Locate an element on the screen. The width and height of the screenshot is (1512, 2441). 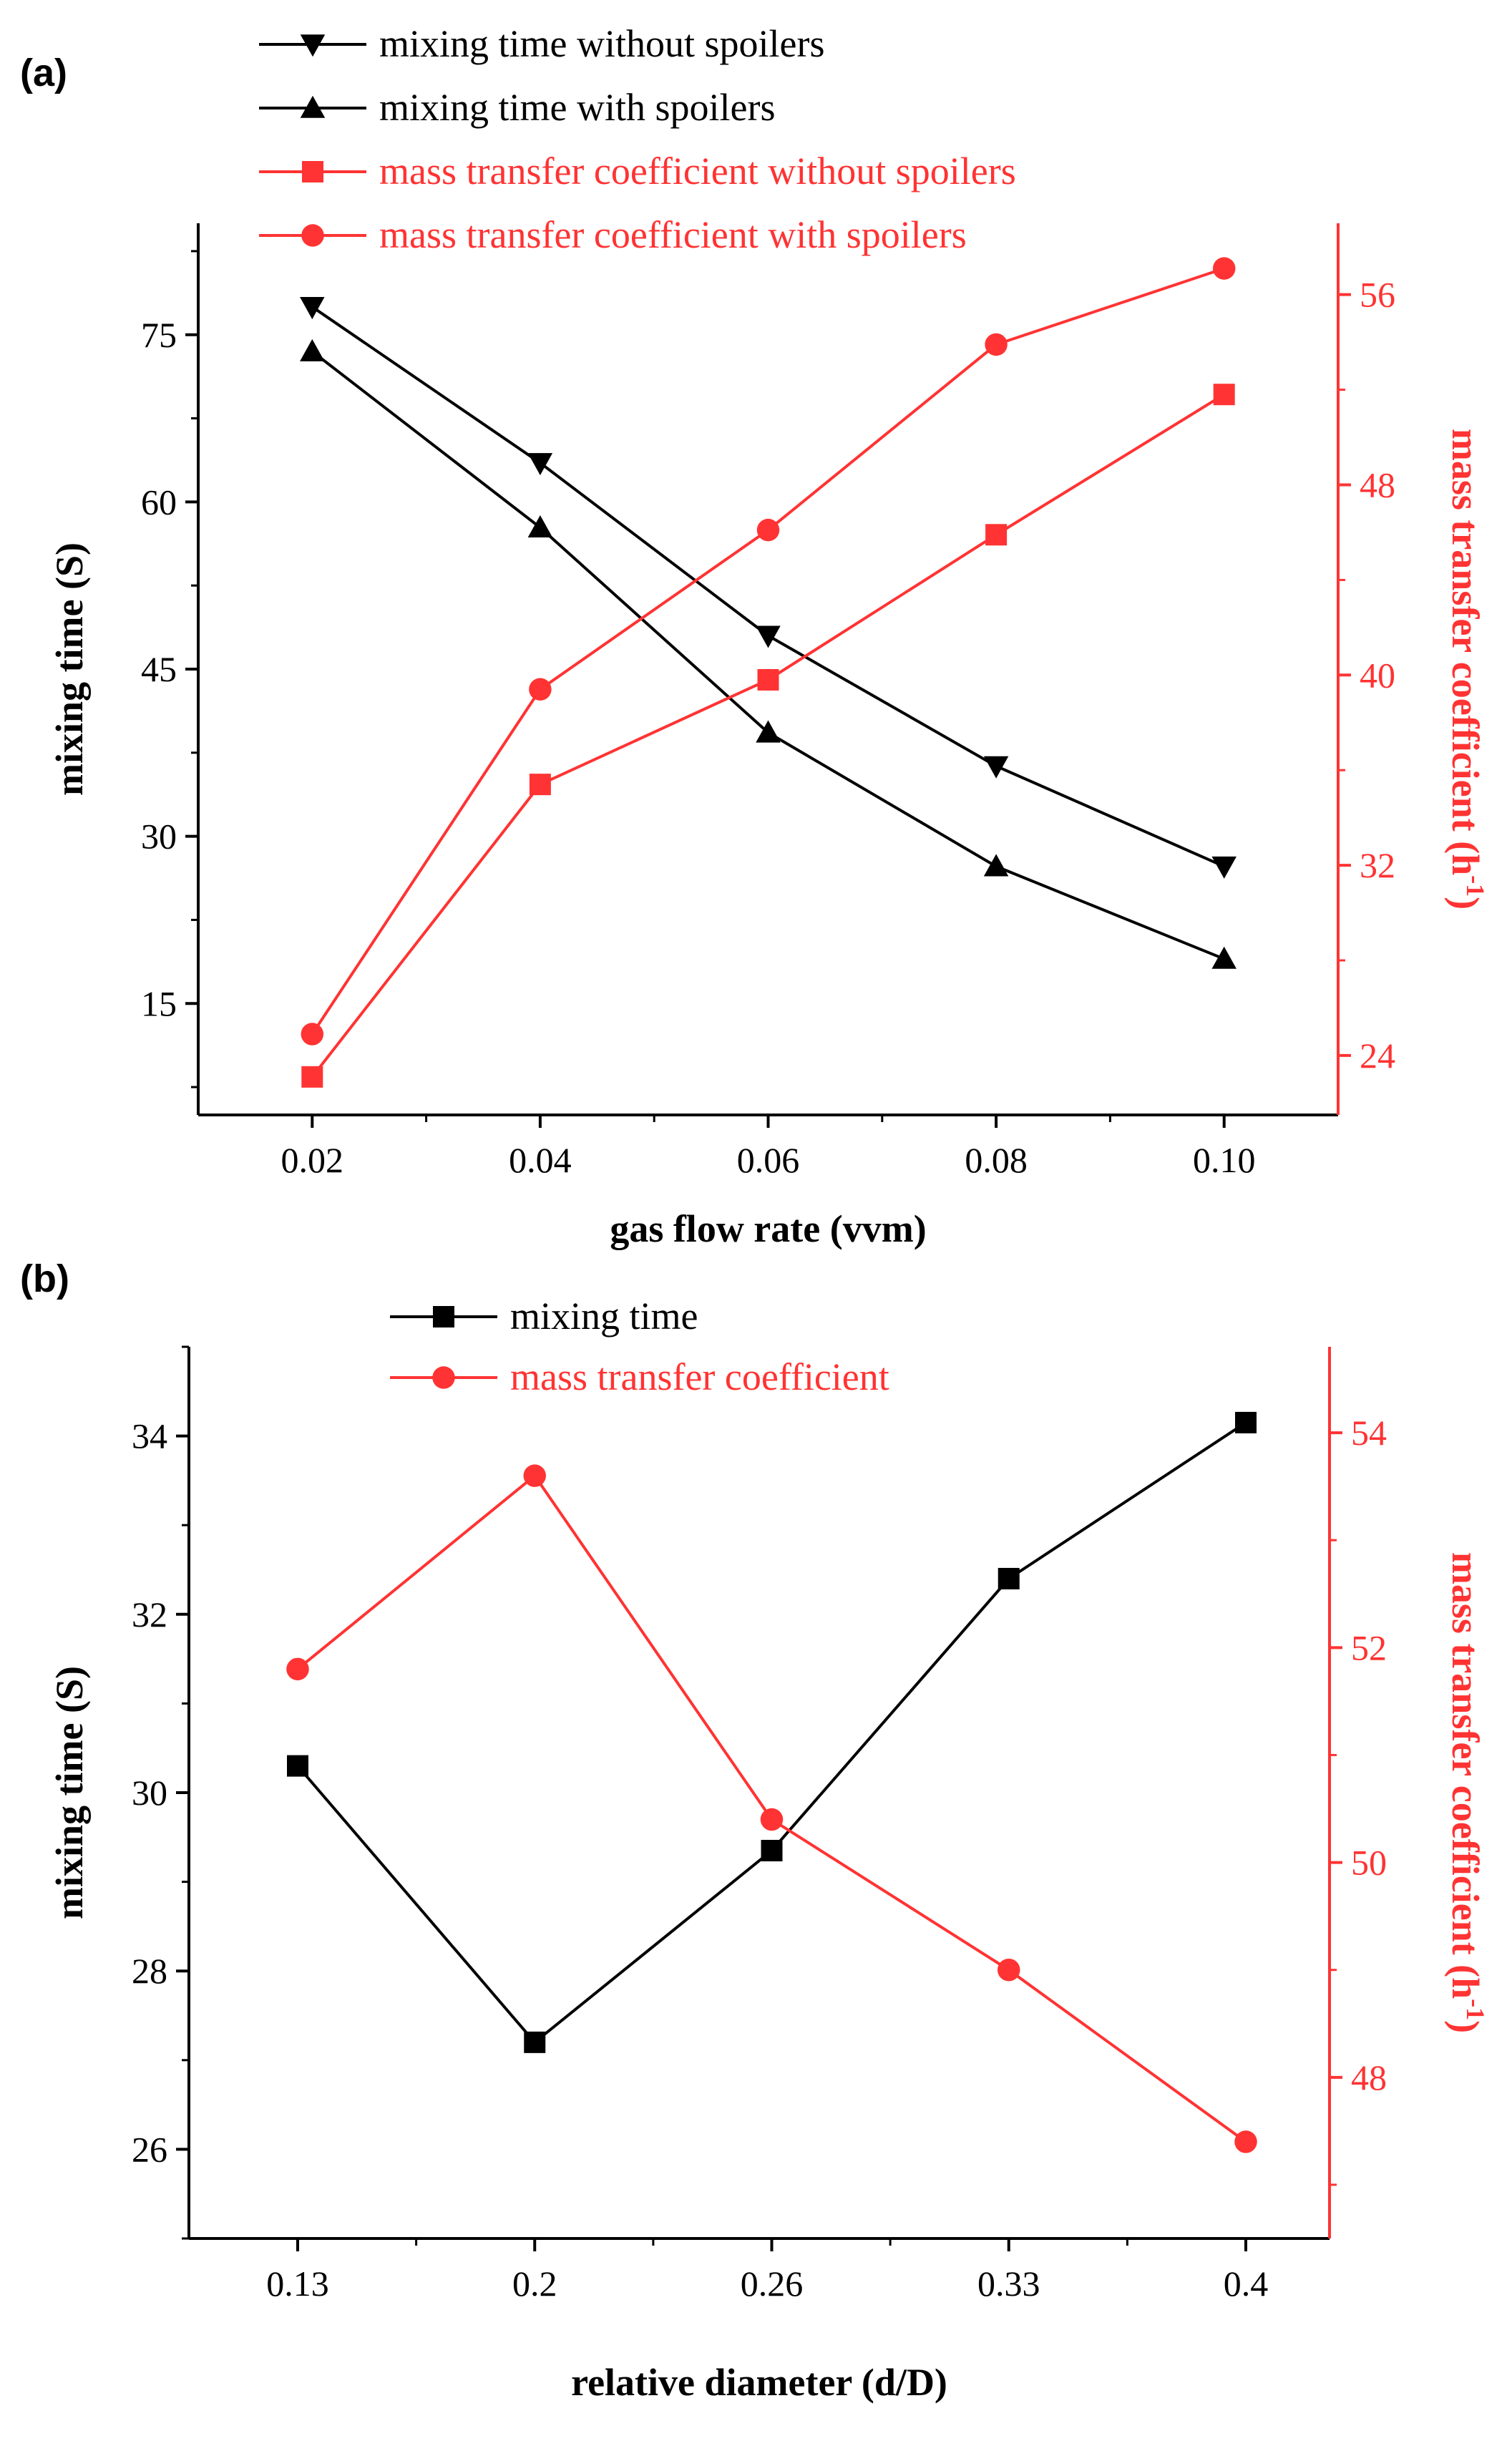
series-line-mixing-time-without-spoilers is located at coordinates (768, 587).